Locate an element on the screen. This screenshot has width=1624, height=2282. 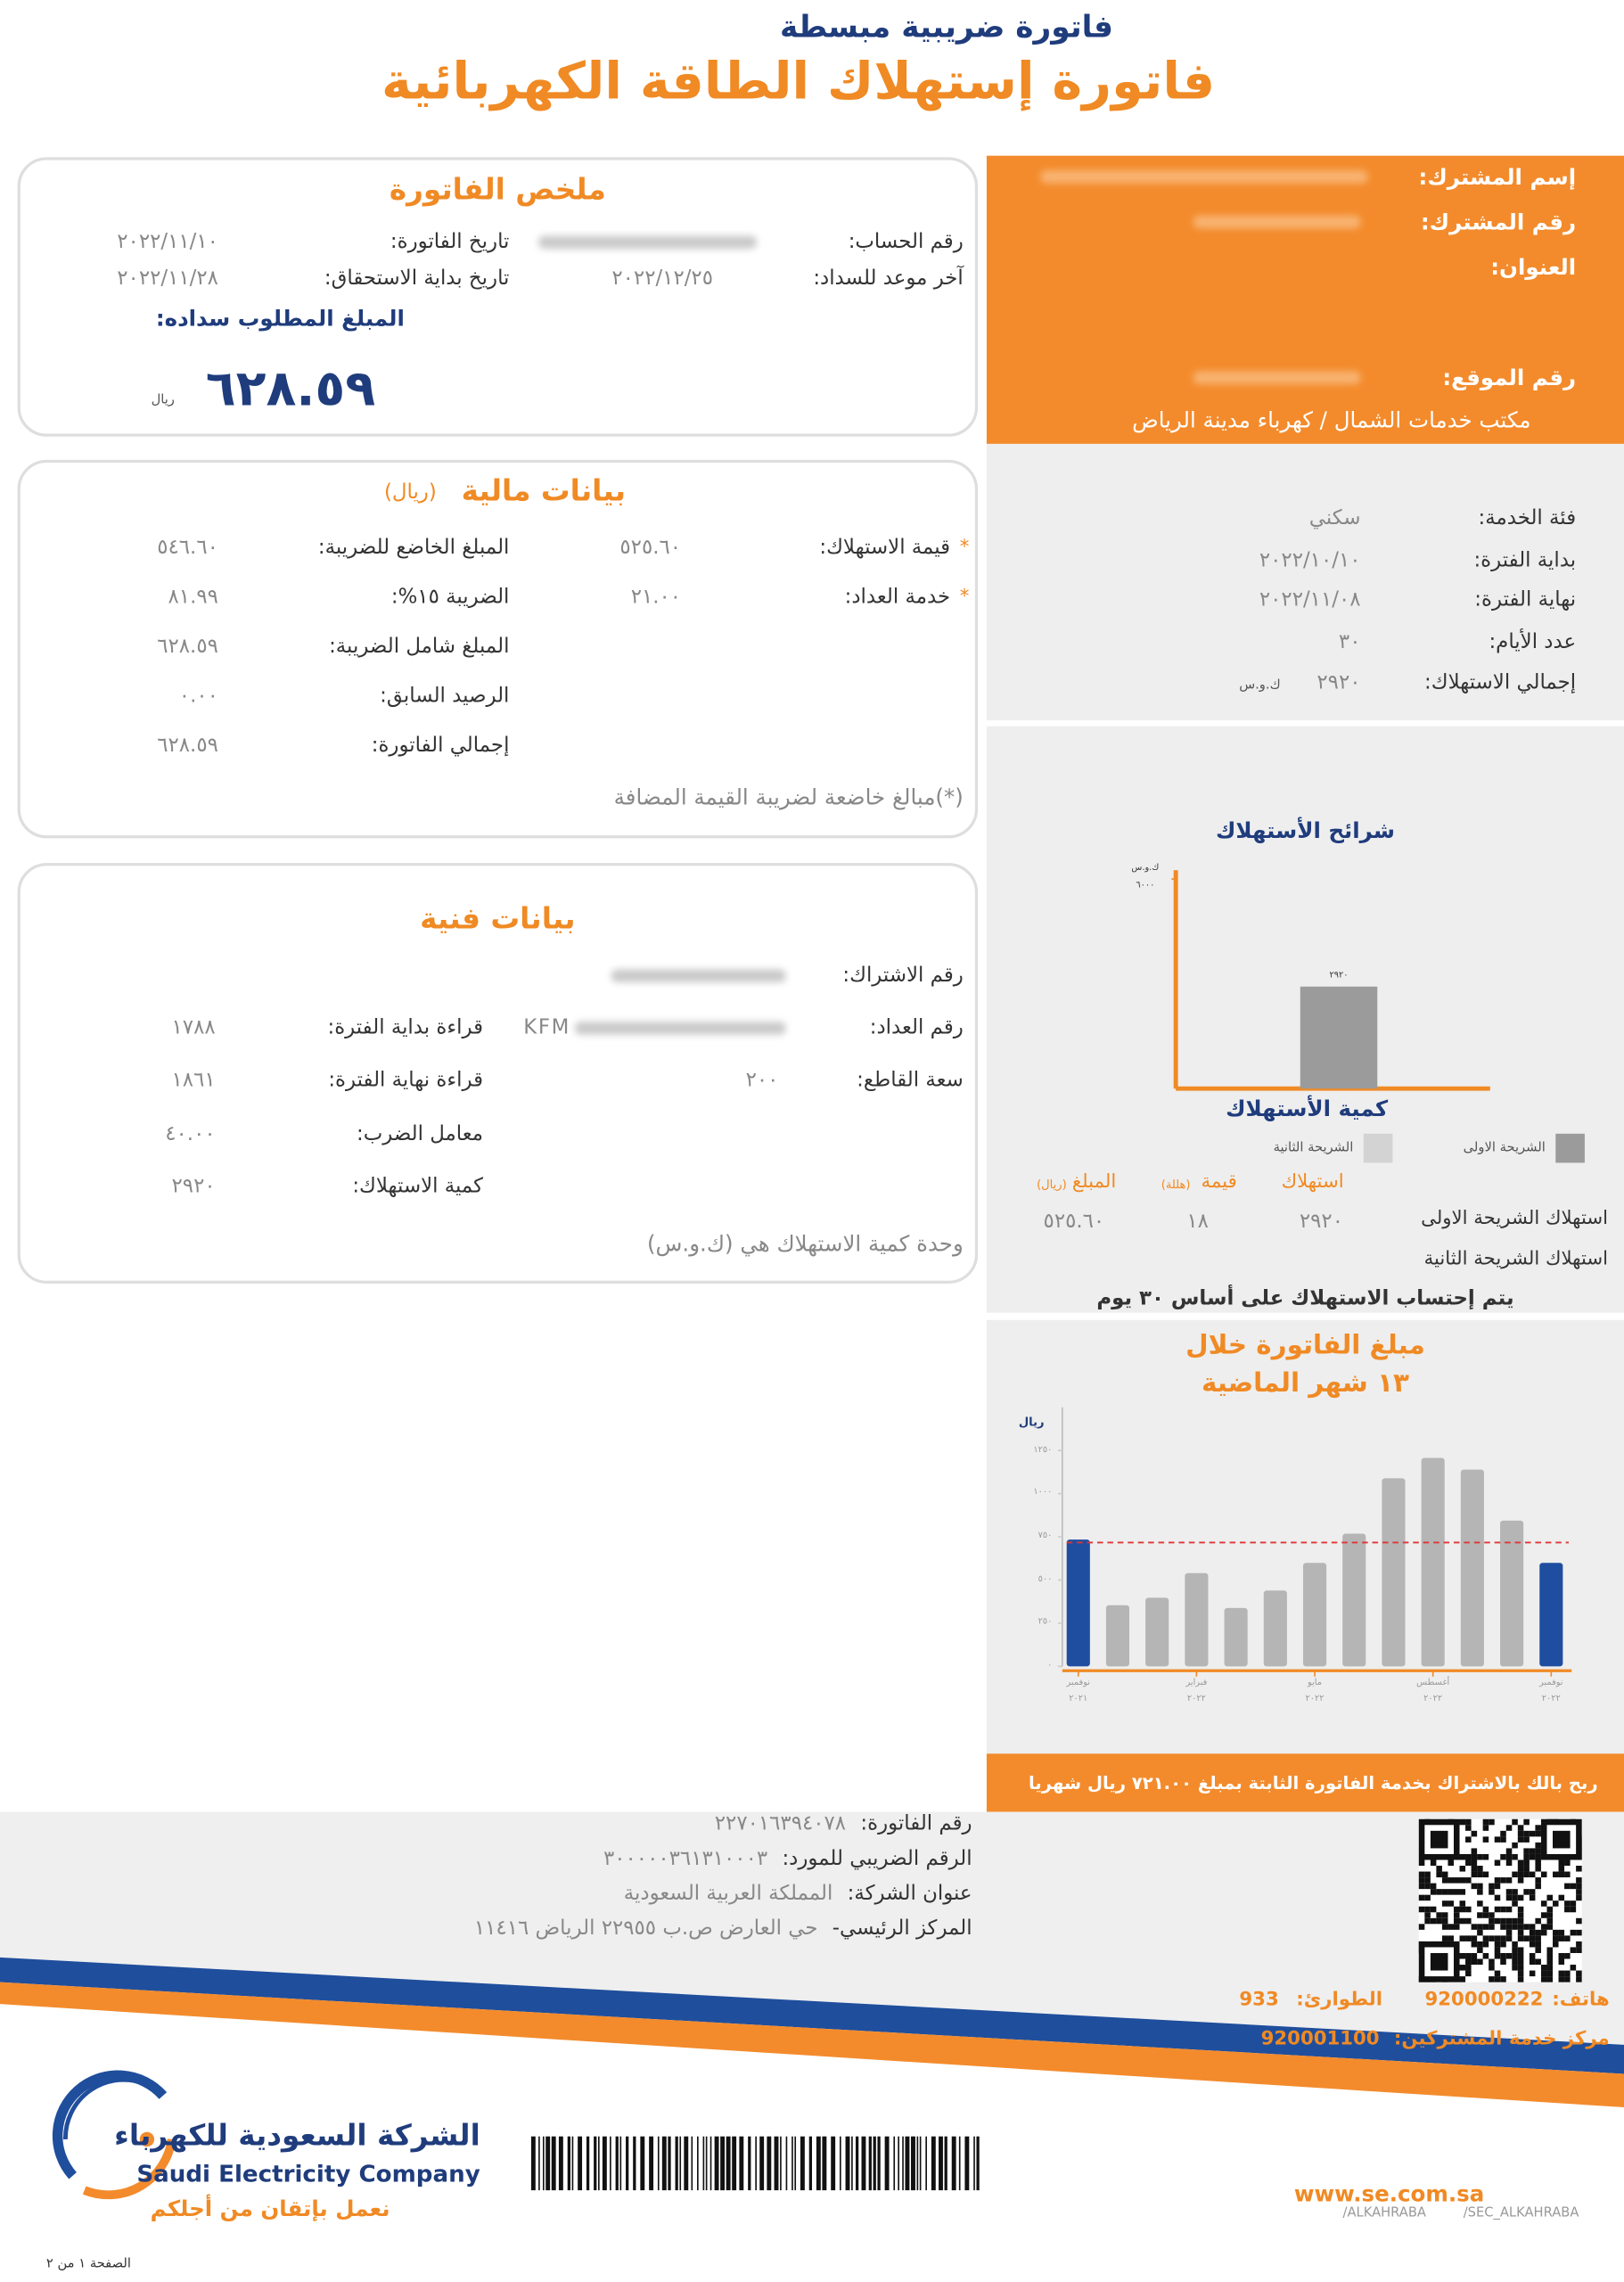
x-tick-label: فبراير is located at coordinates (1196, 1682).